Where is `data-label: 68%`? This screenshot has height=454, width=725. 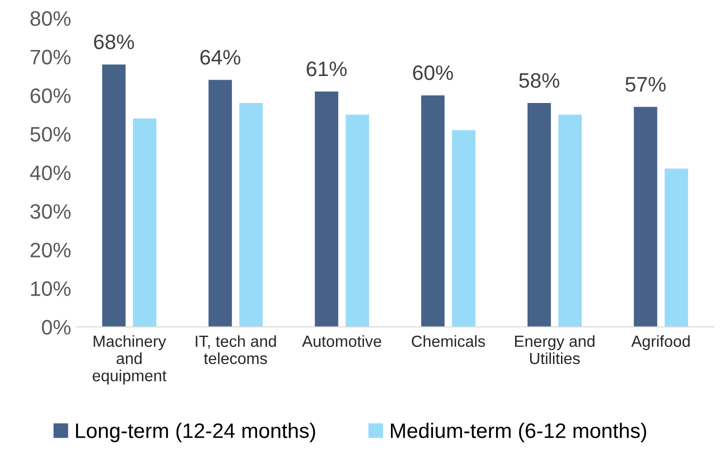 data-label: 68% is located at coordinates (114, 42).